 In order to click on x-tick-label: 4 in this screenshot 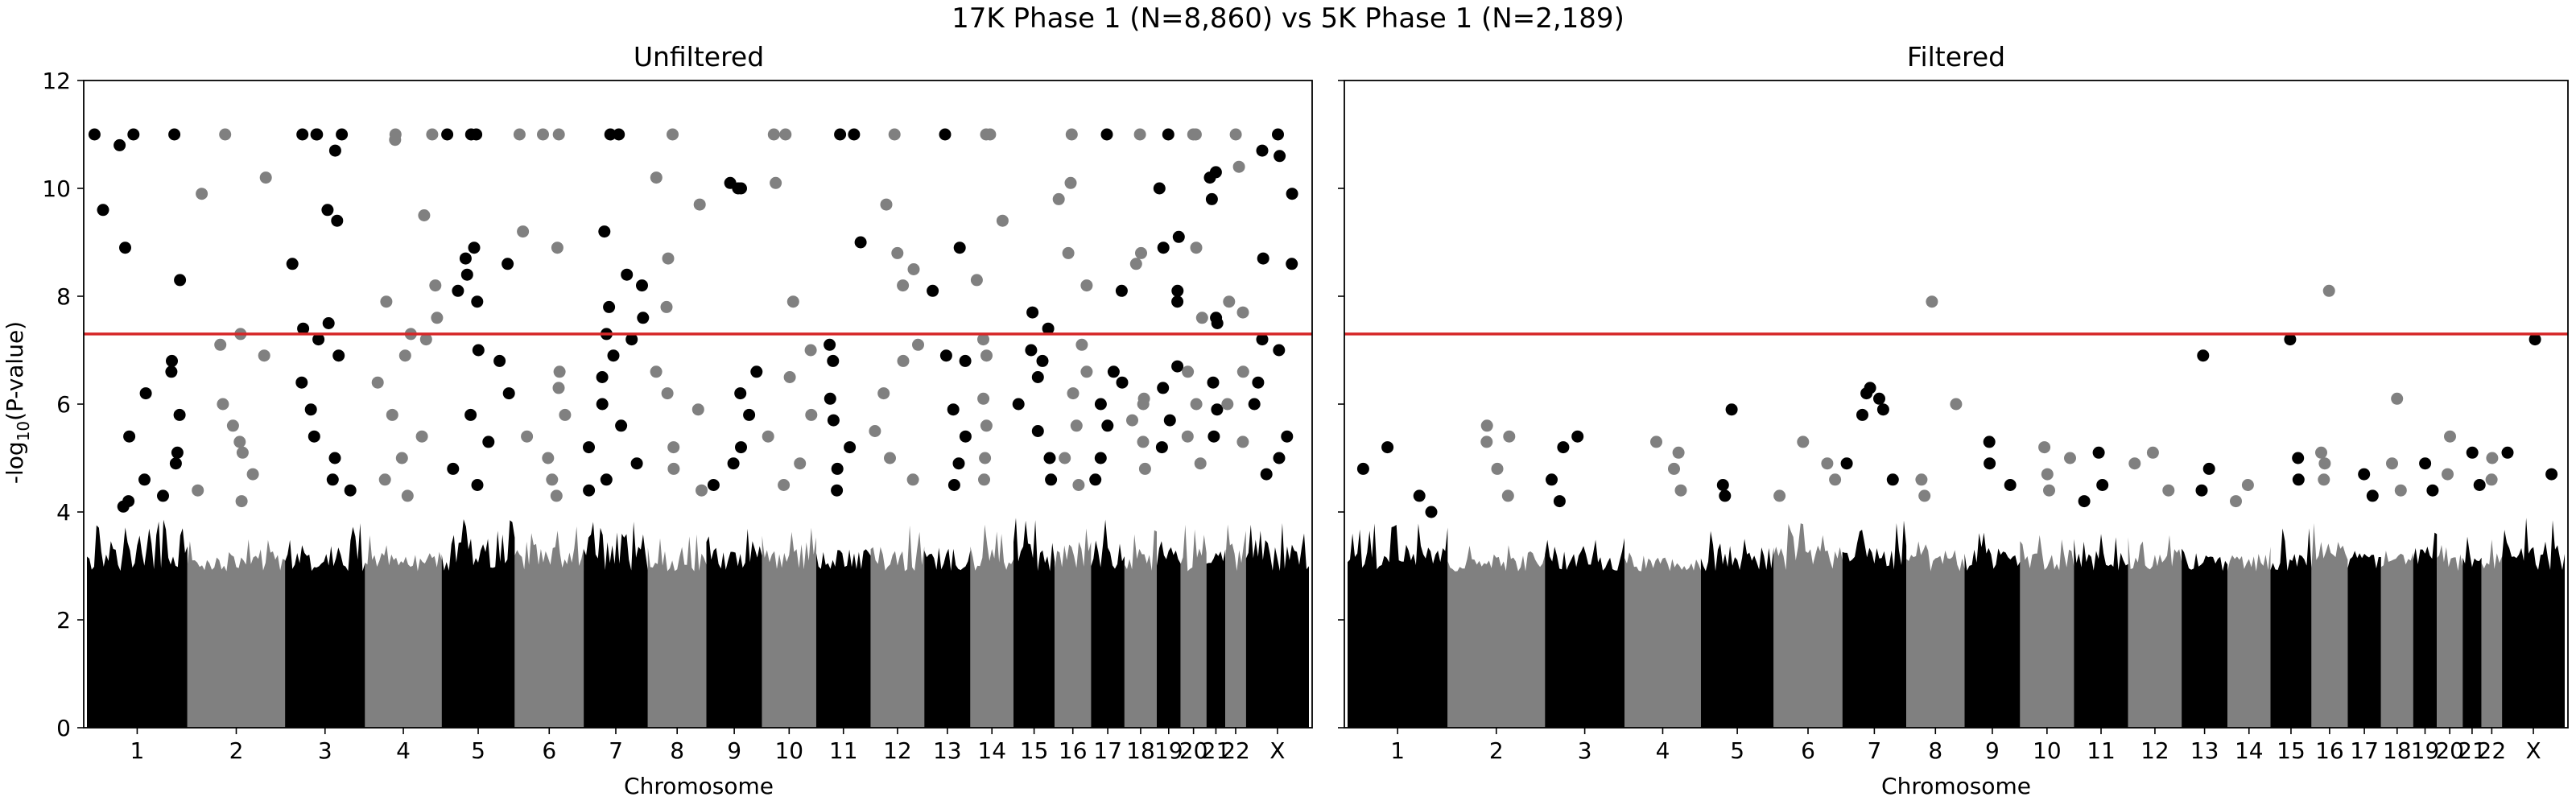, I will do `click(403, 750)`.